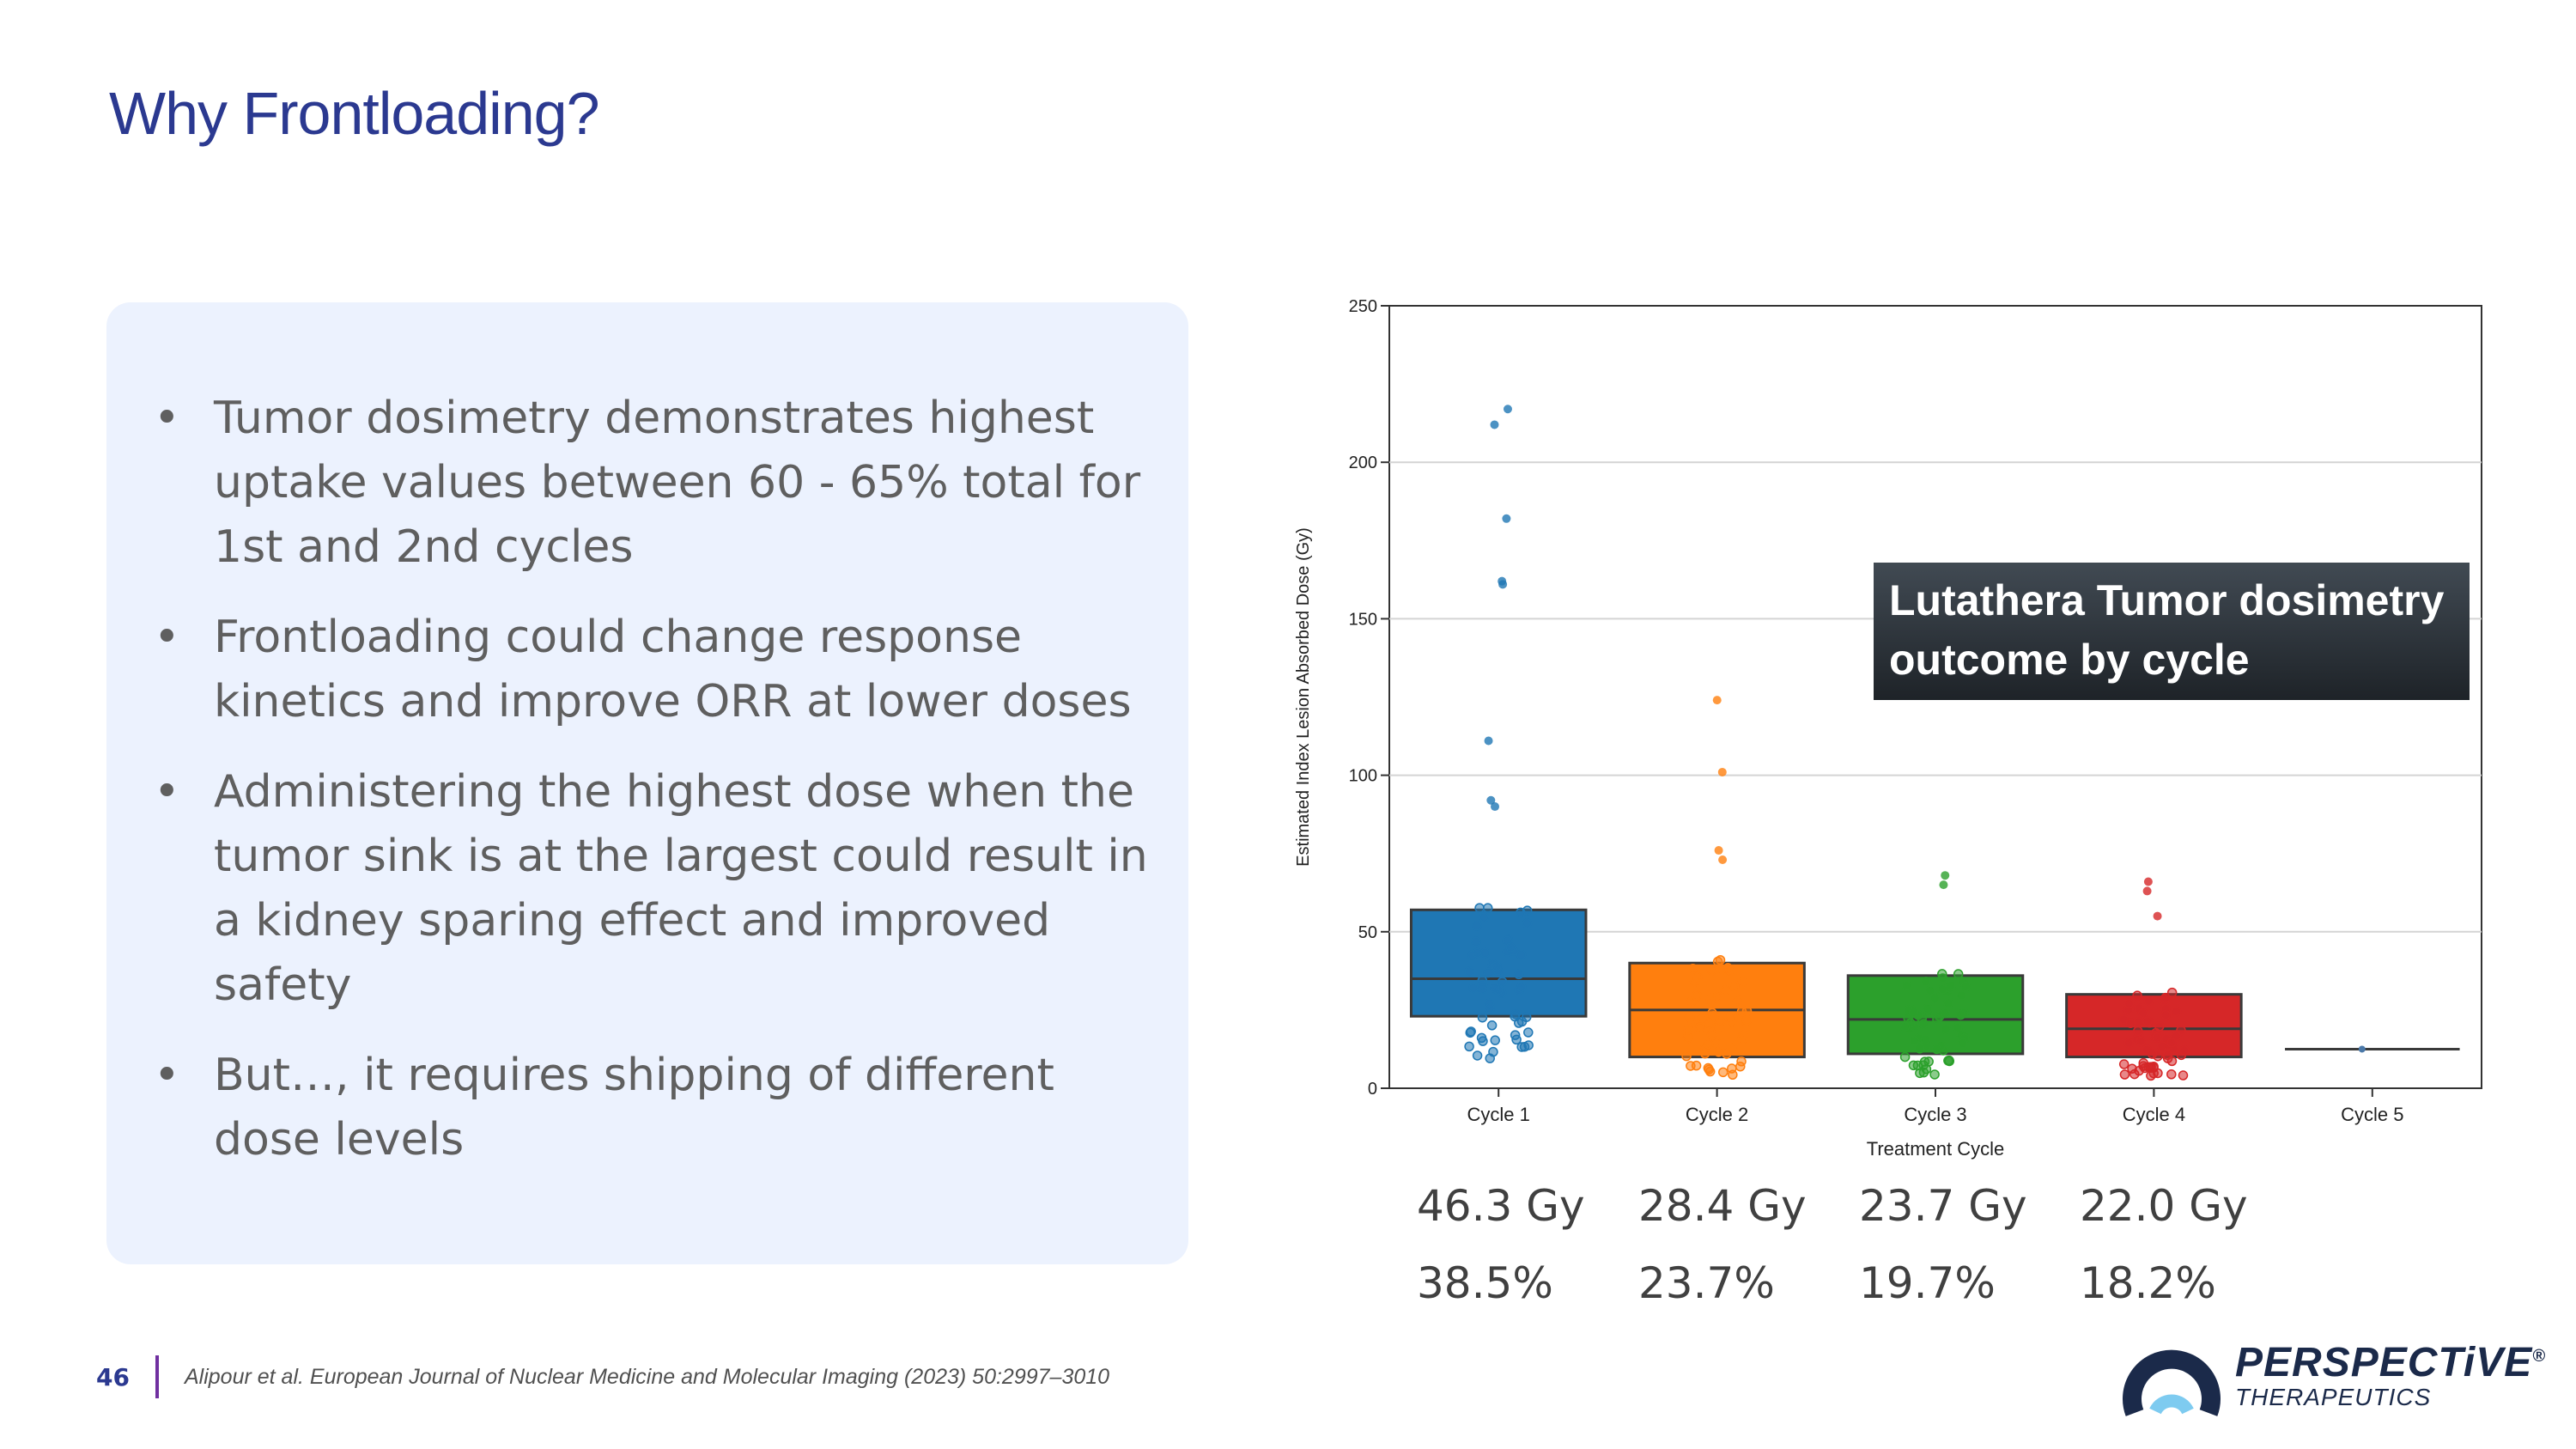 The image size is (2576, 1449). What do you see at coordinates (1485, 1283) in the screenshot?
I see `percent-cycle-1: 38.5%` at bounding box center [1485, 1283].